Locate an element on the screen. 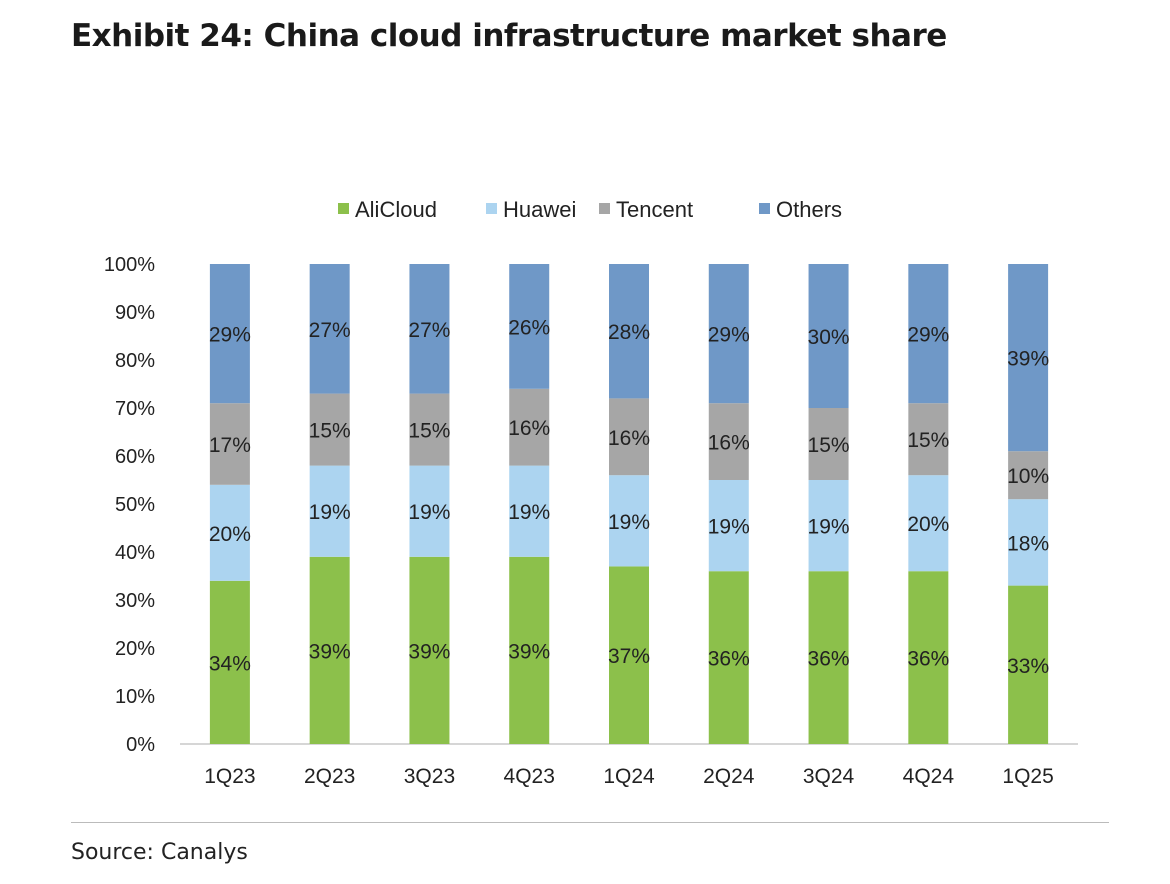  y-tick-label: 70% is located at coordinates (135, 409).